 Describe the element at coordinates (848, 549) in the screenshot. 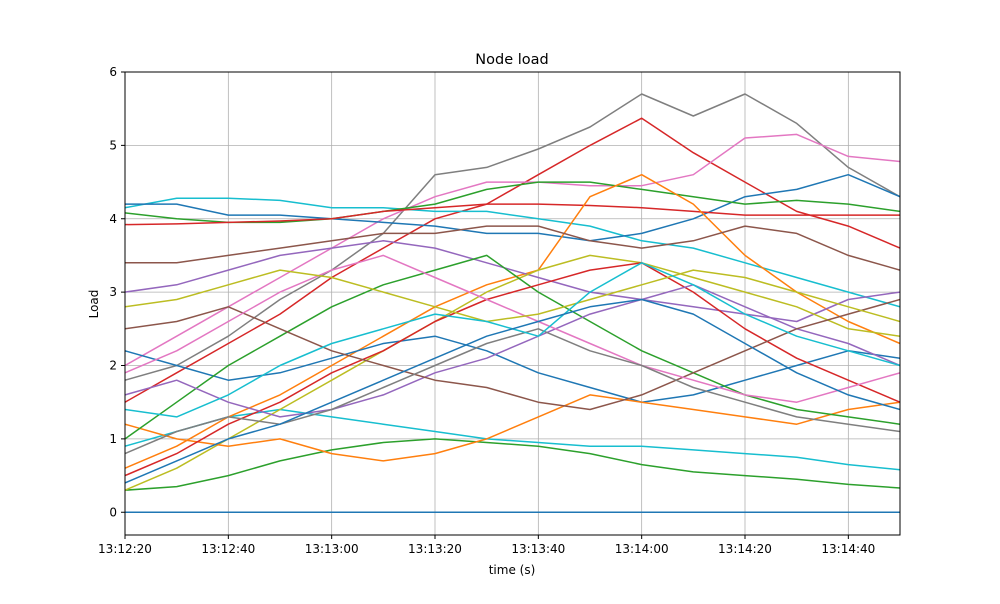

I see `x-tick-label: 13:14:40` at that location.